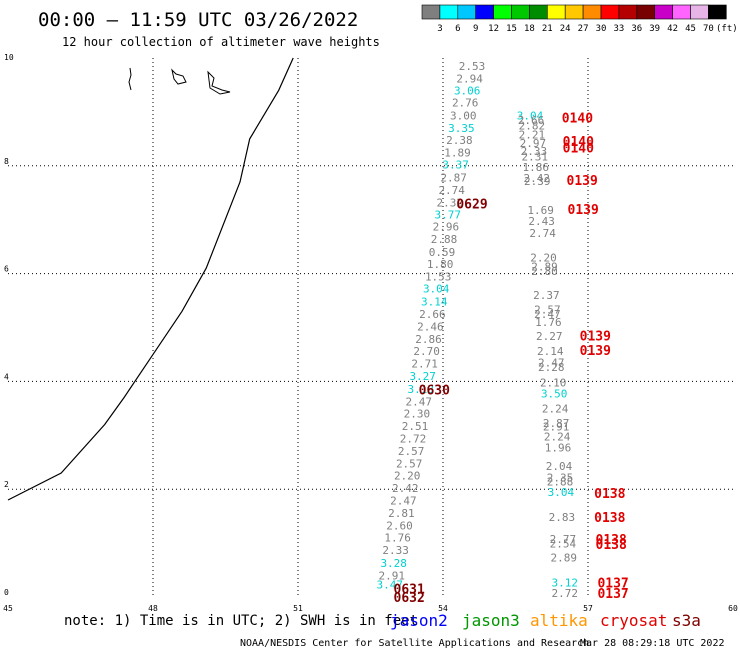 The height and width of the screenshot is (650, 740). Describe the element at coordinates (560, 477) in the screenshot. I see `swh-label: 2.35` at that location.